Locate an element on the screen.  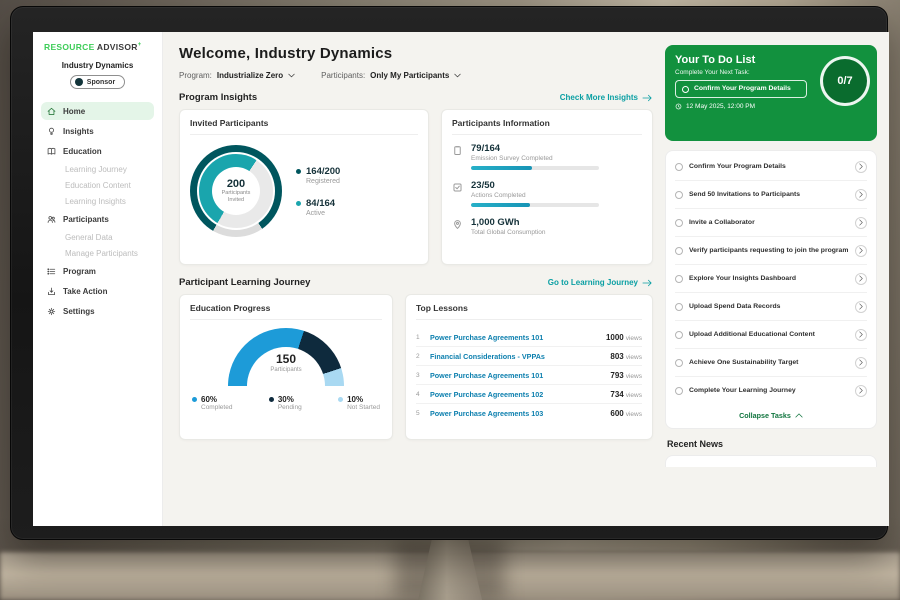
next-task-time: 12 May 2025, 12:00 PM is located at coordinates (771, 106).